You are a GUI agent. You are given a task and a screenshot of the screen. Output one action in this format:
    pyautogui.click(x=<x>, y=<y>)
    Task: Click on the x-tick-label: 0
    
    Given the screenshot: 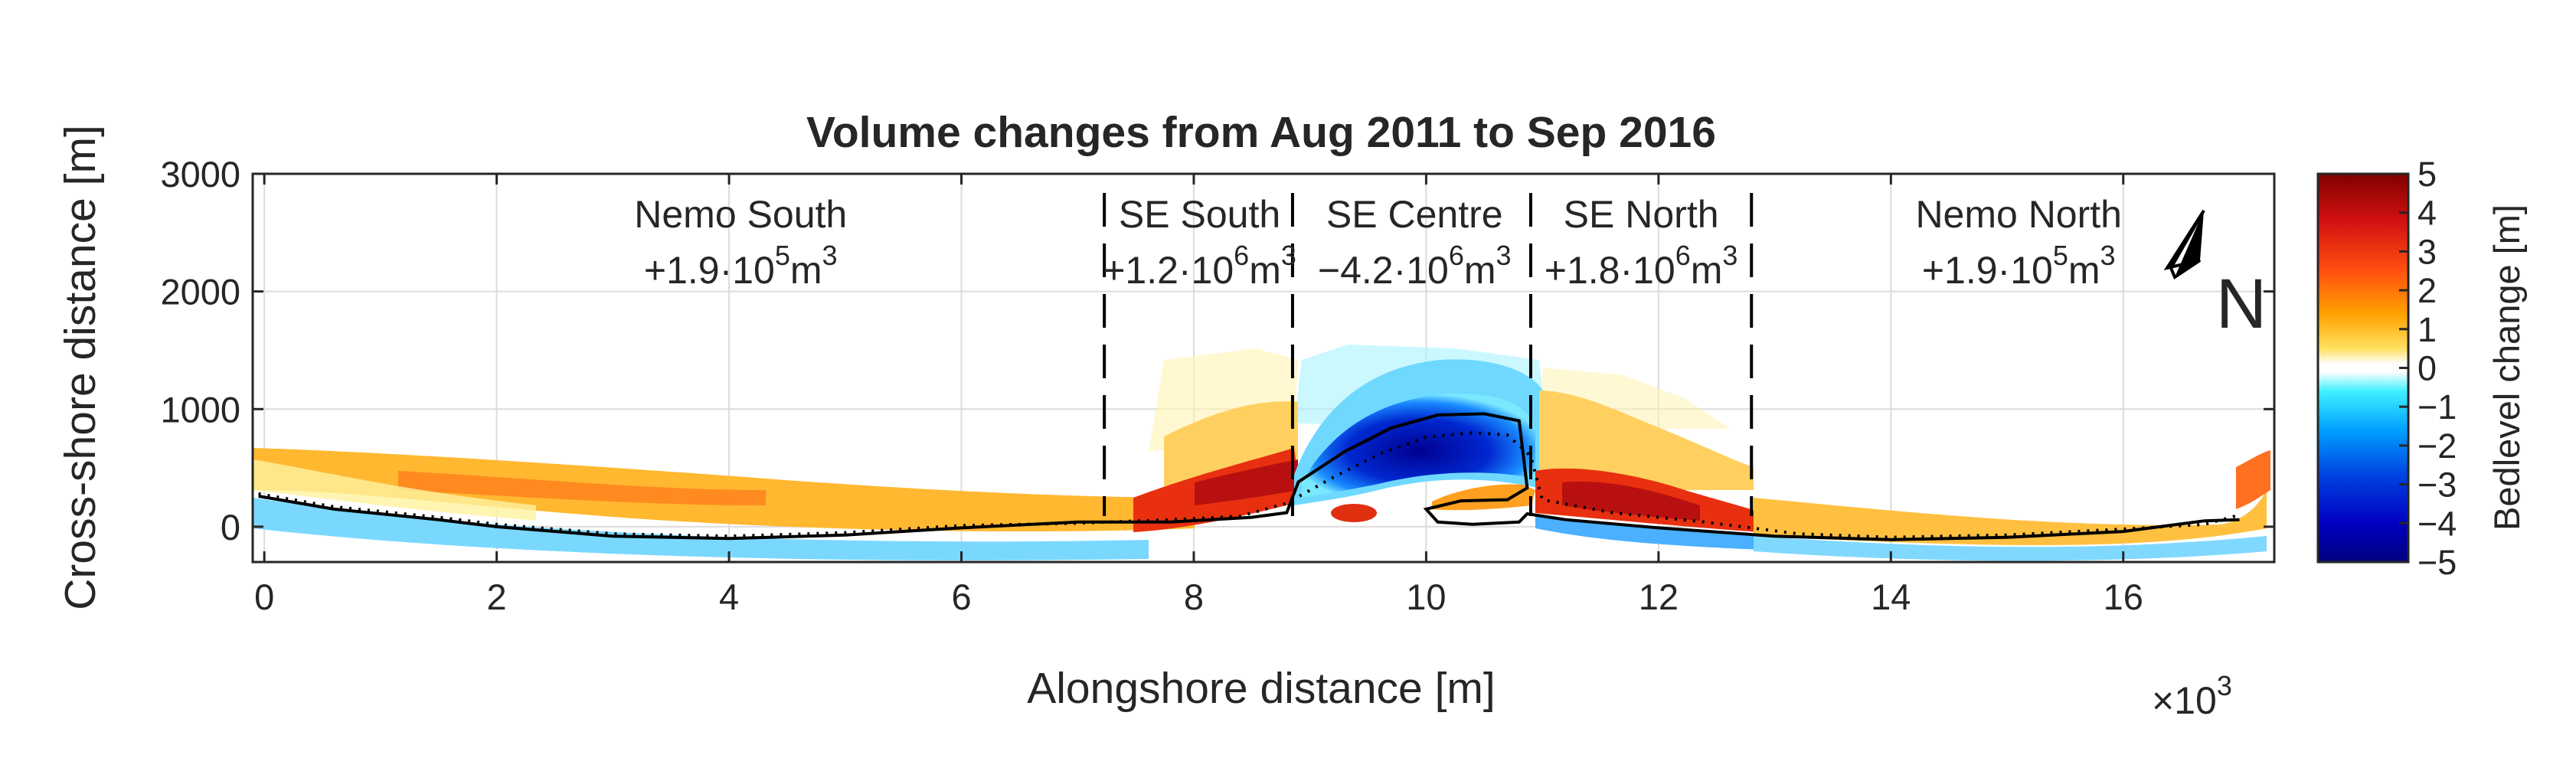 What is the action you would take?
    pyautogui.click(x=264, y=597)
    